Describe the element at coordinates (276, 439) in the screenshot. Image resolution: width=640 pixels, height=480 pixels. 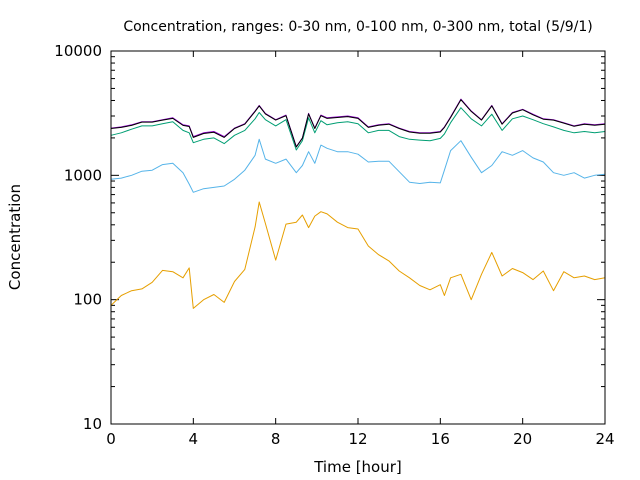
I see `x-tick-label: 8` at that location.